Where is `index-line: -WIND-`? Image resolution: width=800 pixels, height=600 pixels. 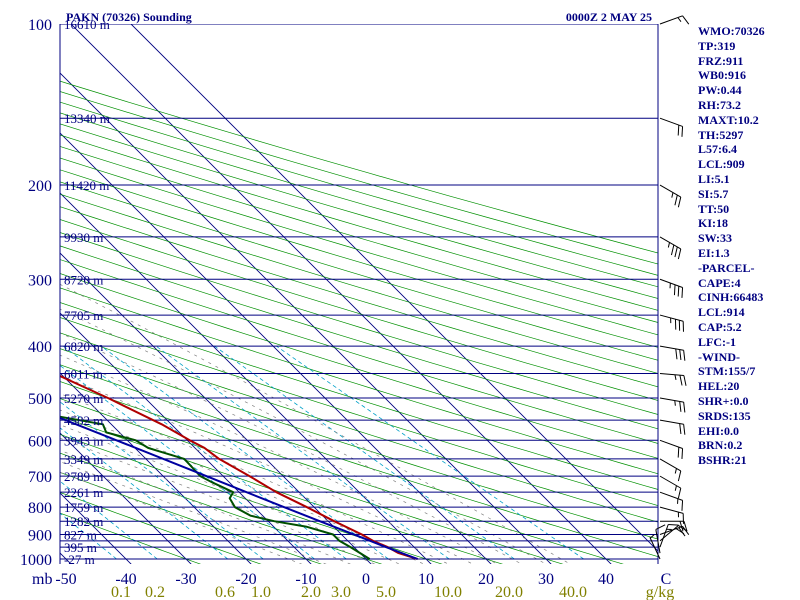 index-line: -WIND- is located at coordinates (719, 356).